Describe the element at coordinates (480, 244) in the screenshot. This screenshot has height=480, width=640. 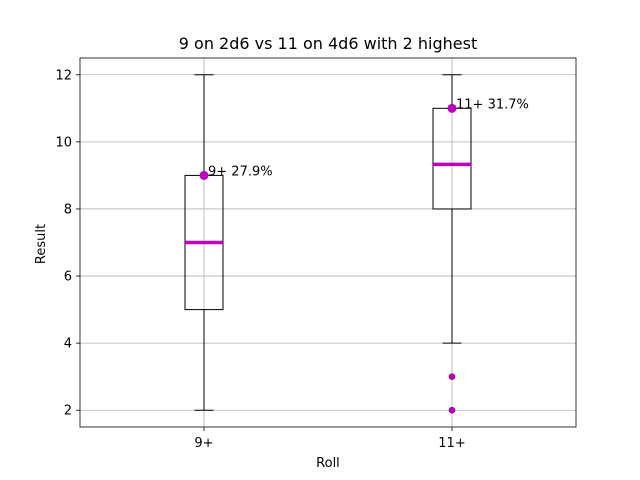
I see `box-2: 11+ 31.7%` at that location.